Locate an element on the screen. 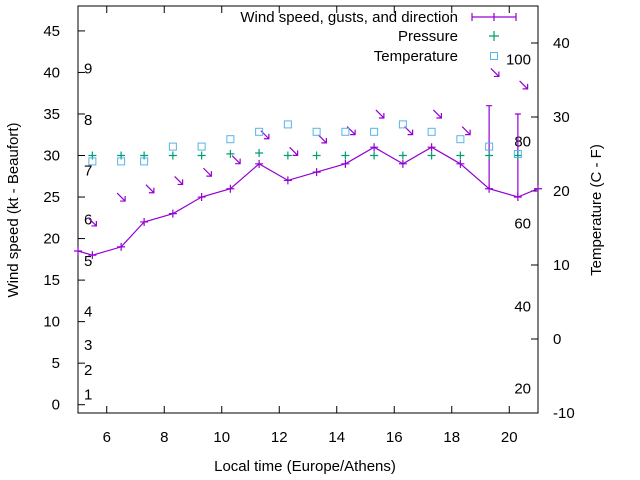 The height and width of the screenshot is (480, 640). beaufort-label: 6 is located at coordinates (88, 219).